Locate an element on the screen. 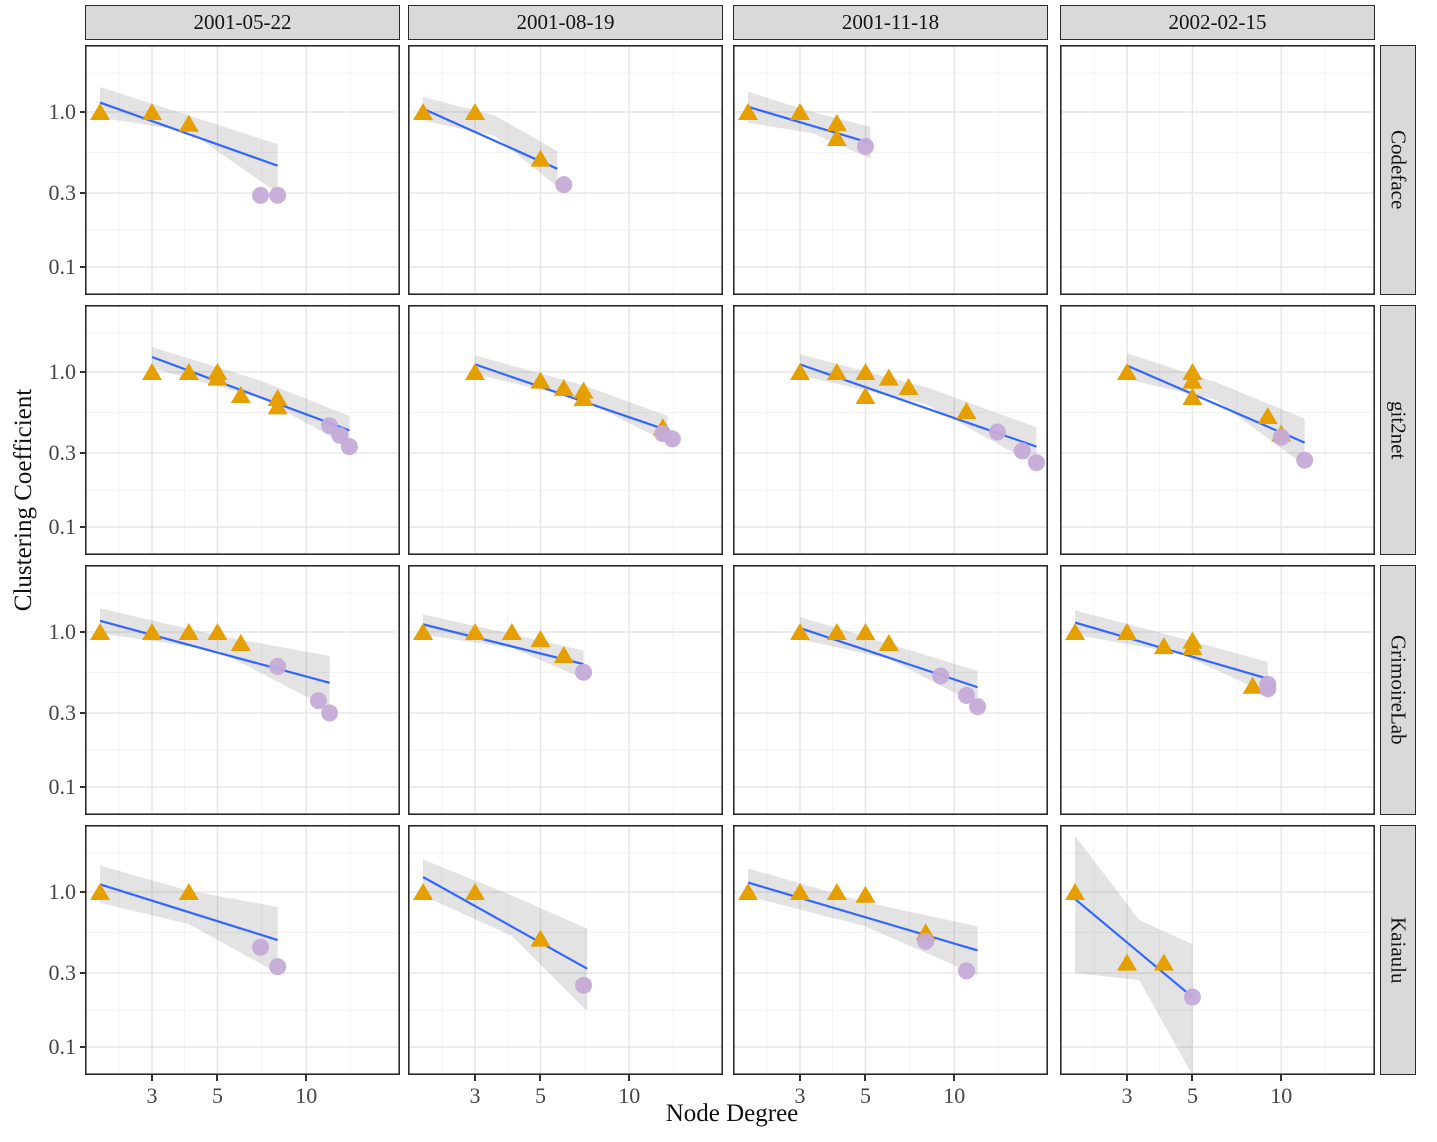 This screenshot has height=1142, width=1437. y-axis-title: Clustering Coefficient is located at coordinates (23, 500).